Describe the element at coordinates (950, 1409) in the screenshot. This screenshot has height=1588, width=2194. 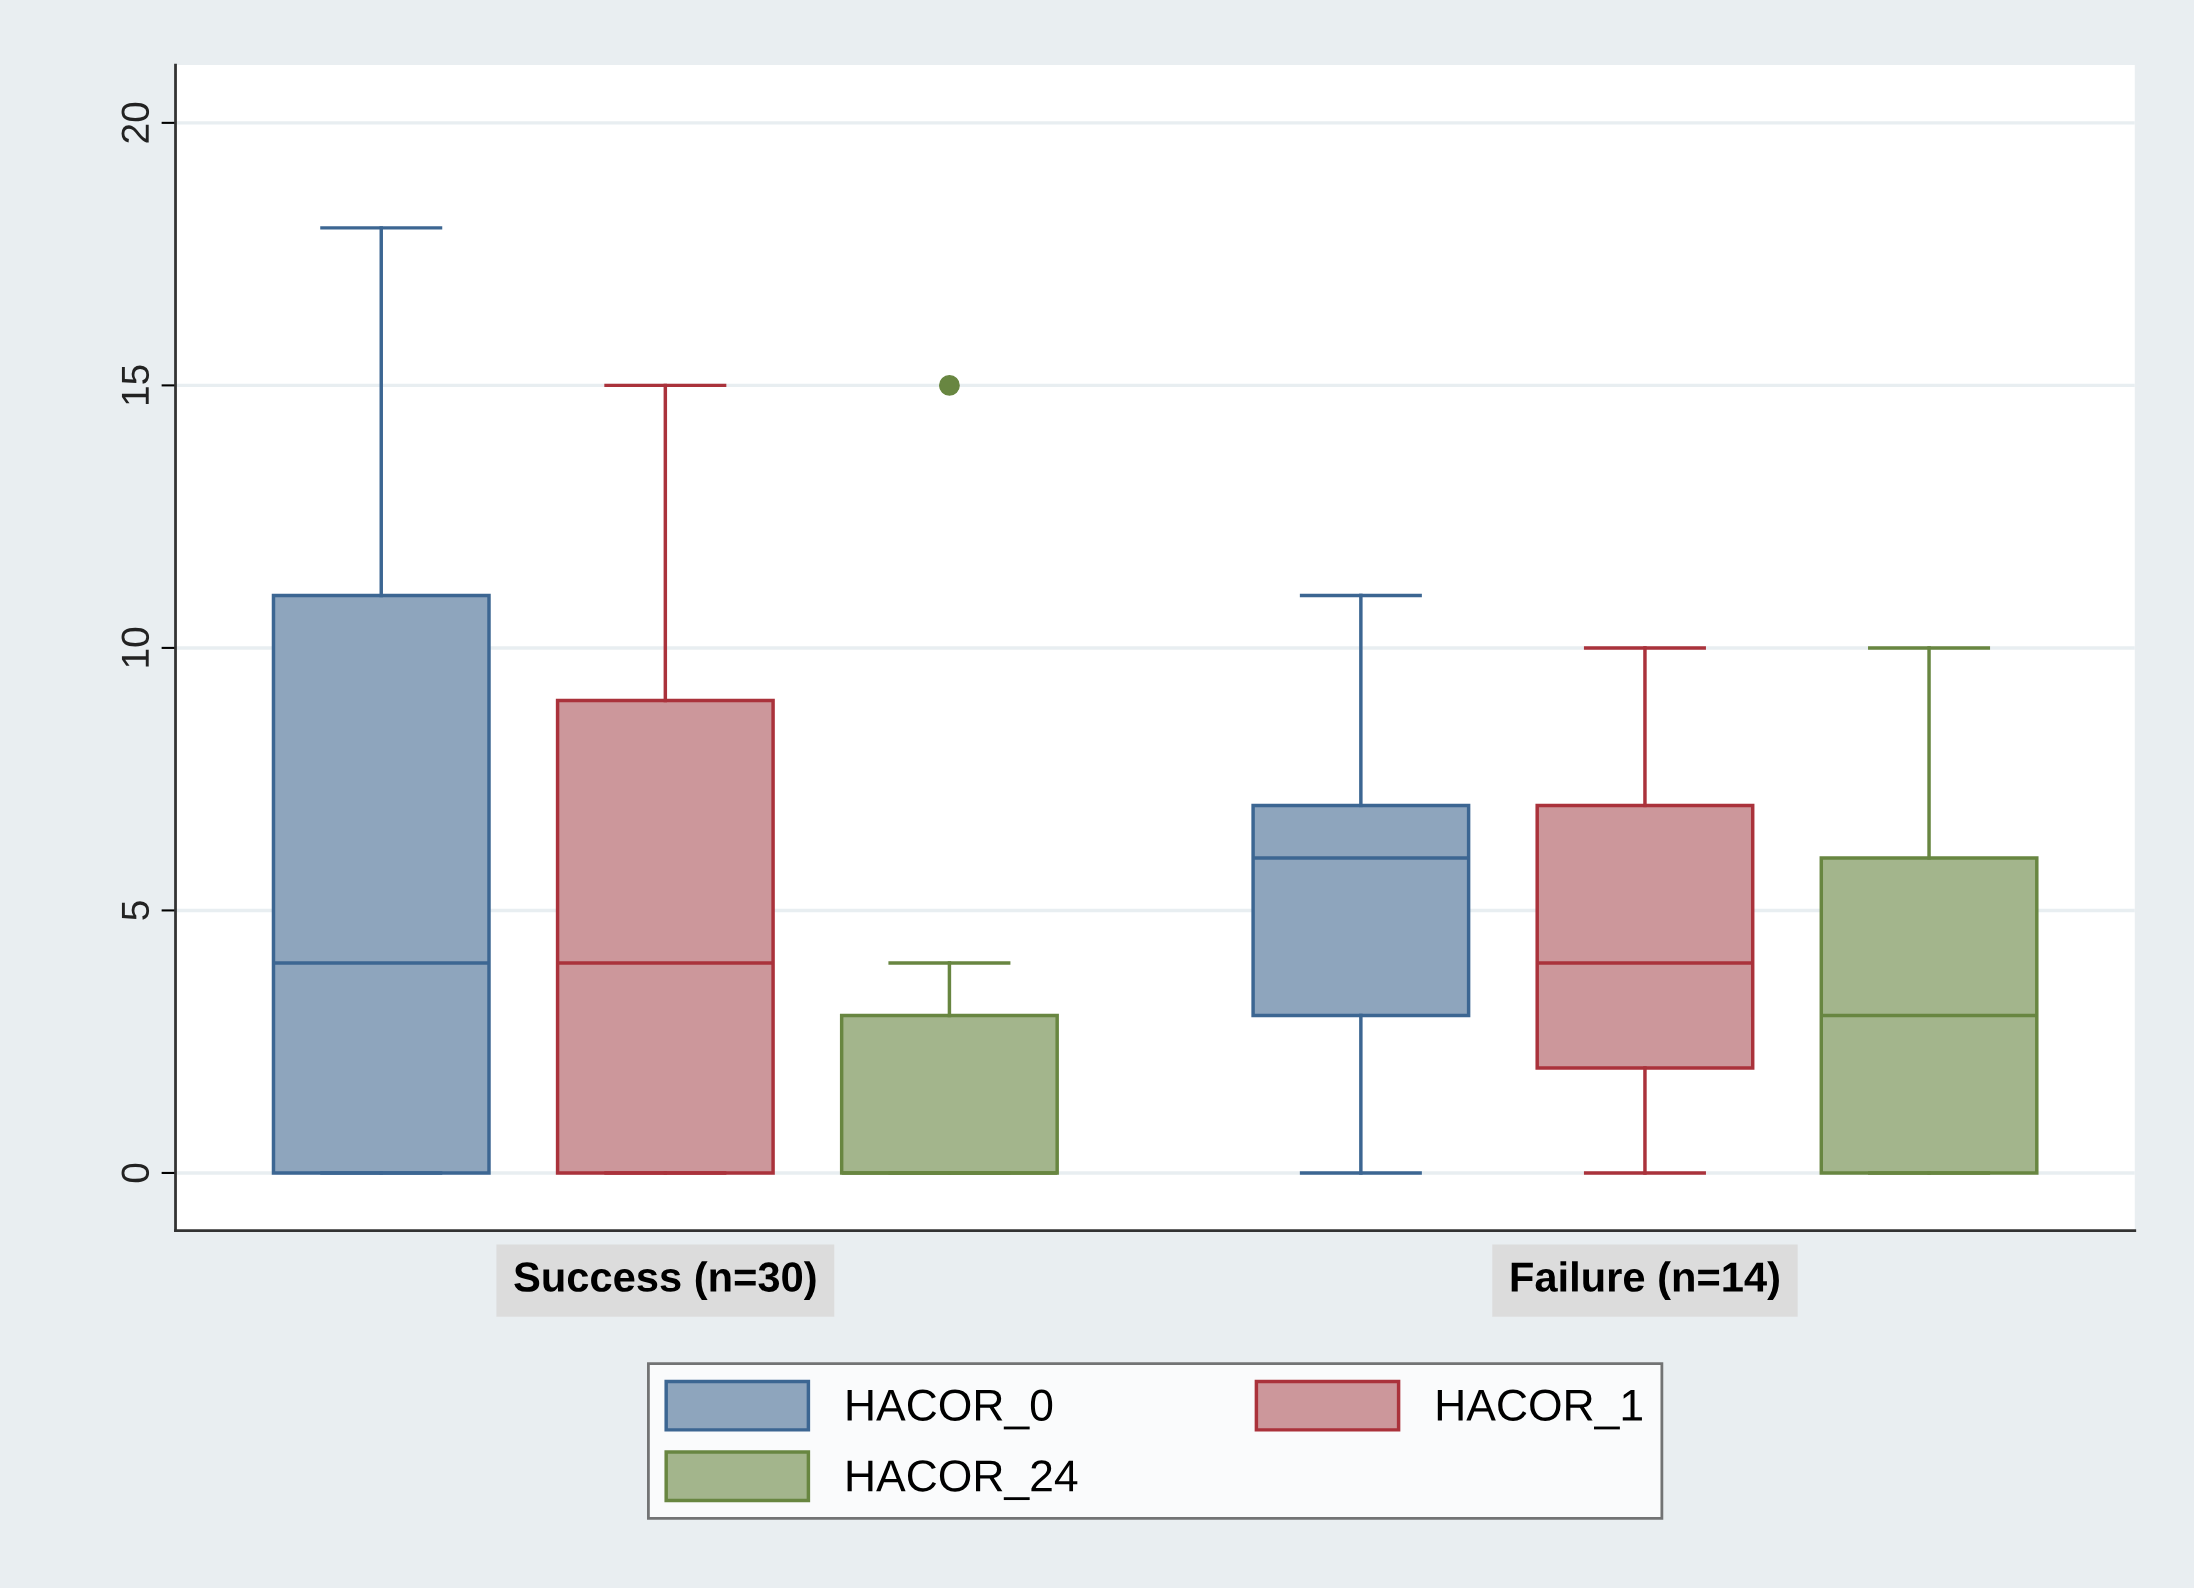
I see `legend-label: HACOR_0` at that location.